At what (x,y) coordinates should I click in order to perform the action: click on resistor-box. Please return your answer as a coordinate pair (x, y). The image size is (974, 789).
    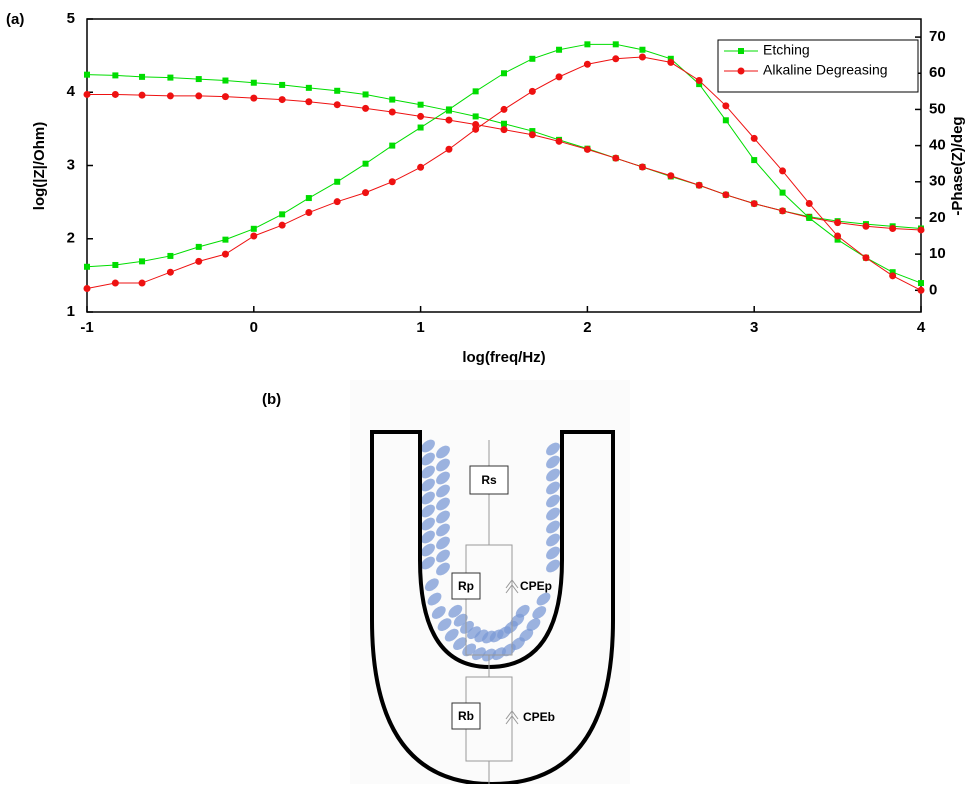
    Looking at the image, I should click on (489, 480).